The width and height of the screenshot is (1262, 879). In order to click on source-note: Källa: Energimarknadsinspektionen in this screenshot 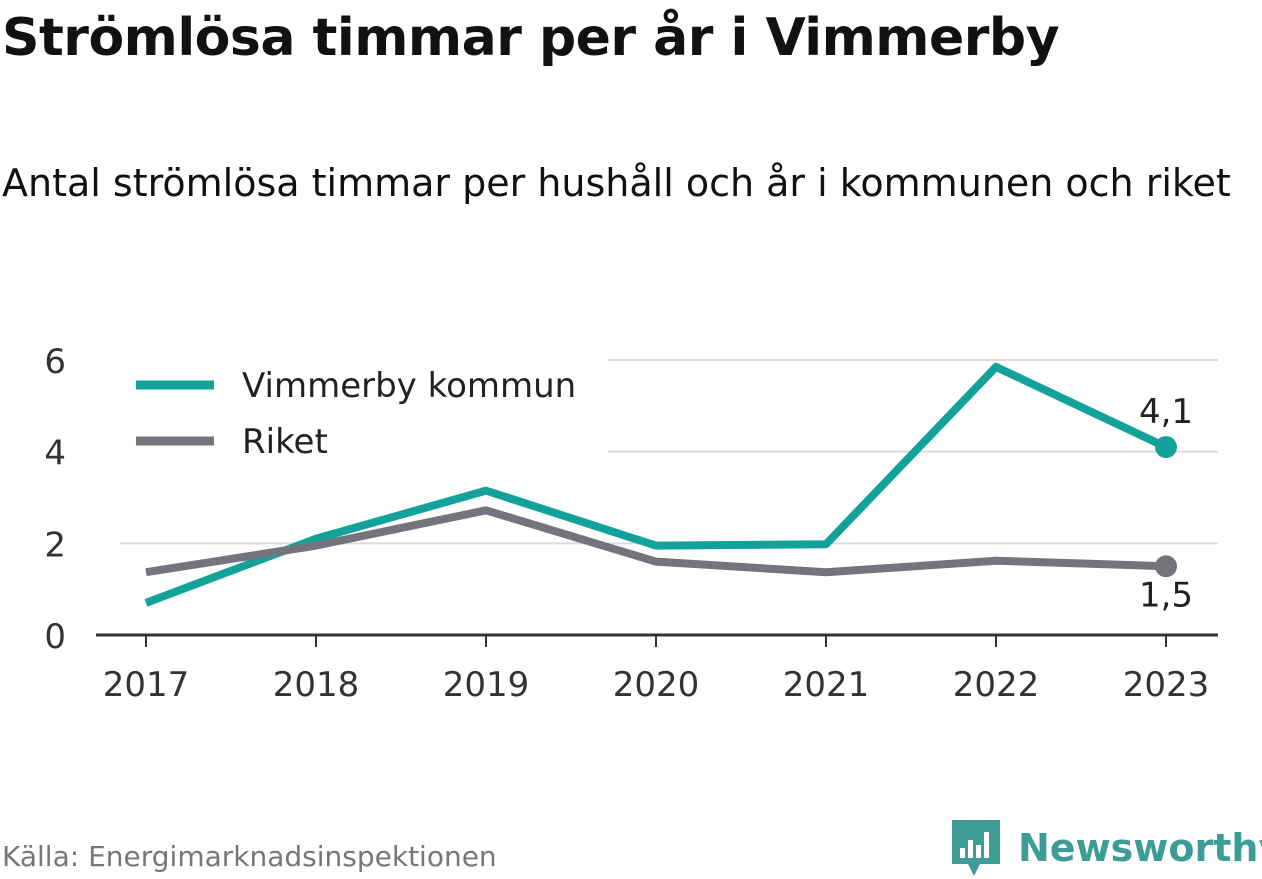, I will do `click(249, 856)`.